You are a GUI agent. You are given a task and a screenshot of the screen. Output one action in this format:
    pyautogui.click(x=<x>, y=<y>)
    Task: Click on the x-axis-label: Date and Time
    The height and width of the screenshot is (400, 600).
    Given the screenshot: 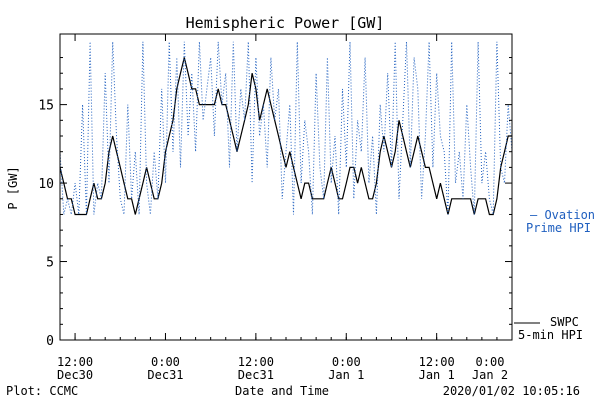 What is the action you would take?
    pyautogui.click(x=282, y=391)
    